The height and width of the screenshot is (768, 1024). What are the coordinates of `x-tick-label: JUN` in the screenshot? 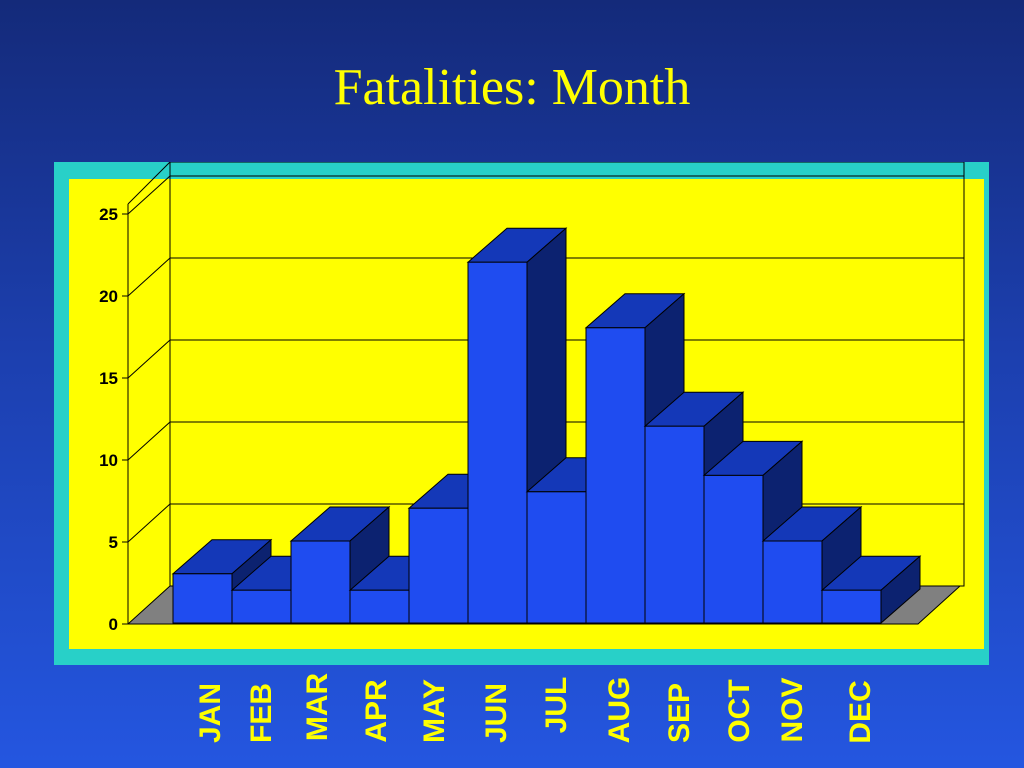 It's located at (496, 713).